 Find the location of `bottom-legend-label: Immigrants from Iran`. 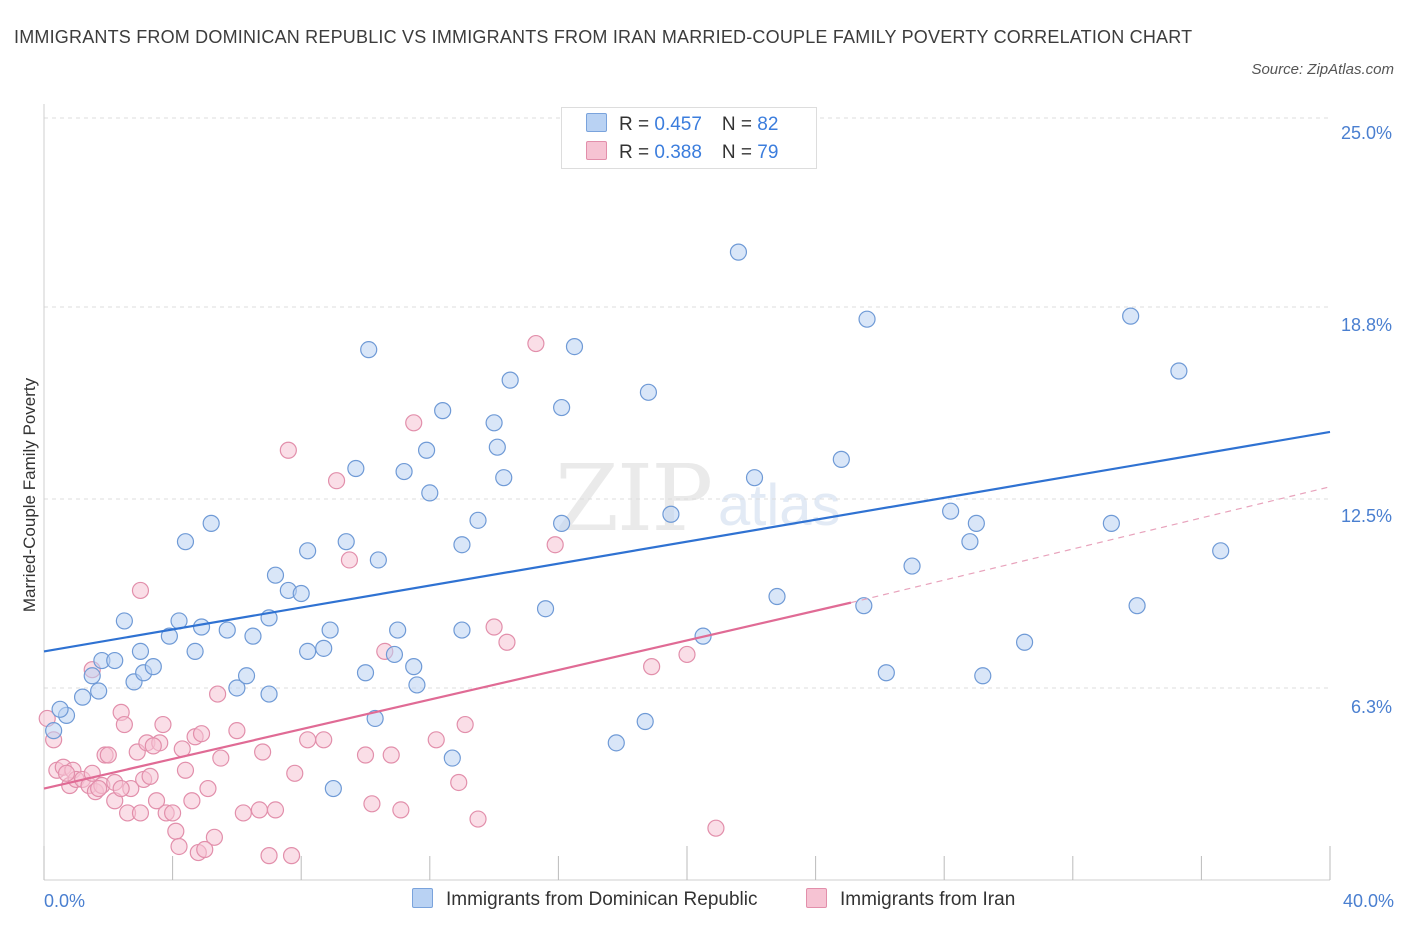

bottom-legend-label: Immigrants from Iran is located at coordinates (928, 899).